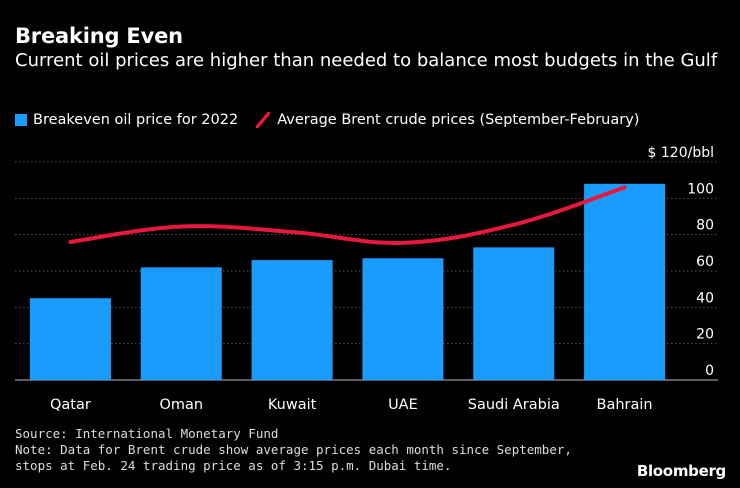 This screenshot has height=488, width=740. Describe the element at coordinates (136, 120) in the screenshot. I see `legend-bar-label: Breakeven oil price for 2022` at that location.